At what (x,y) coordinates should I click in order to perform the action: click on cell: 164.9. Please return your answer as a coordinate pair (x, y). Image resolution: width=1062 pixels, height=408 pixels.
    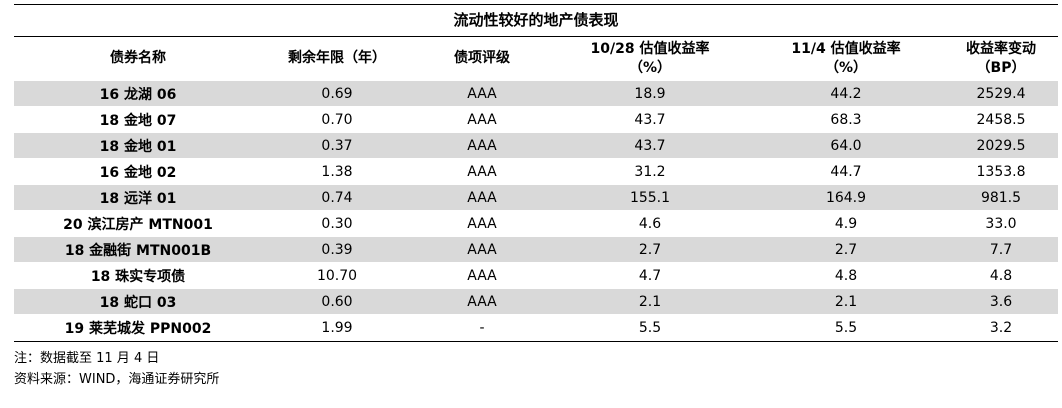
    Looking at the image, I should click on (846, 197).